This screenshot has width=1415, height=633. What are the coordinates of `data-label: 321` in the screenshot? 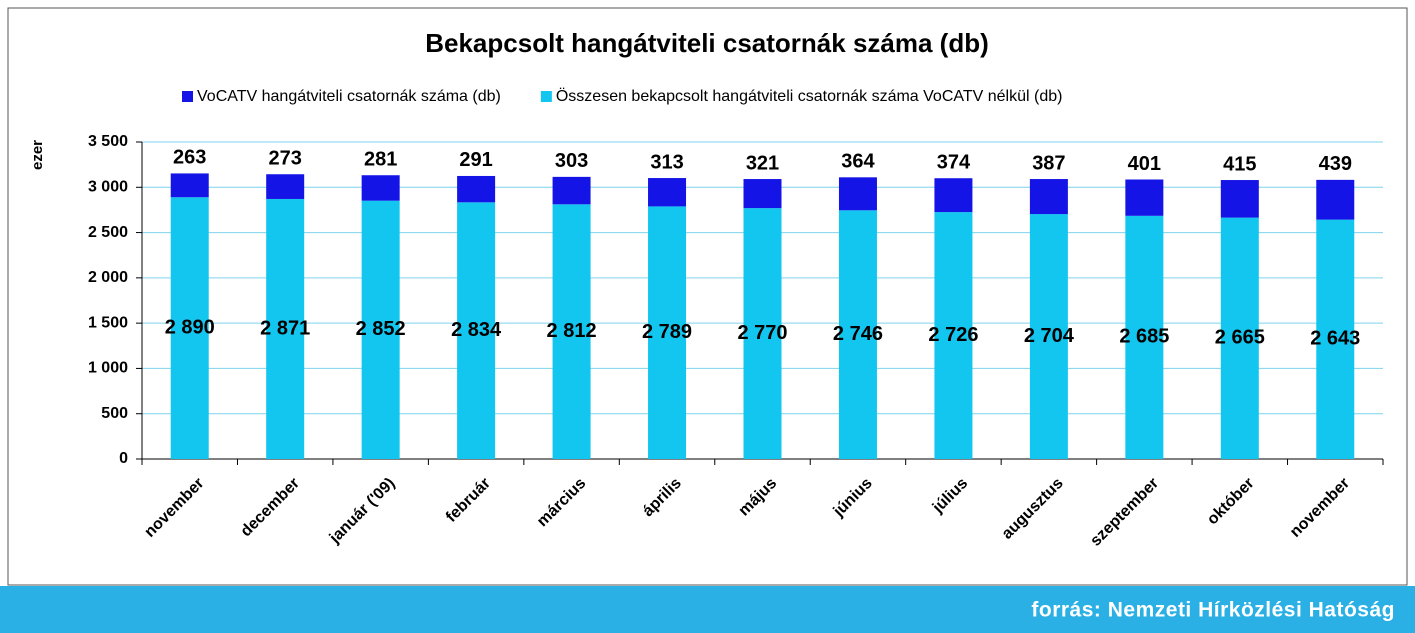 It's located at (762, 163).